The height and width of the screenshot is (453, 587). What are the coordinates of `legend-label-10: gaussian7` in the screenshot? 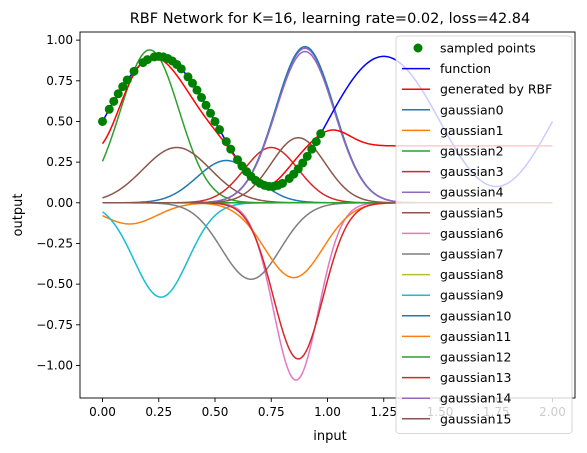 It's located at (472, 254).